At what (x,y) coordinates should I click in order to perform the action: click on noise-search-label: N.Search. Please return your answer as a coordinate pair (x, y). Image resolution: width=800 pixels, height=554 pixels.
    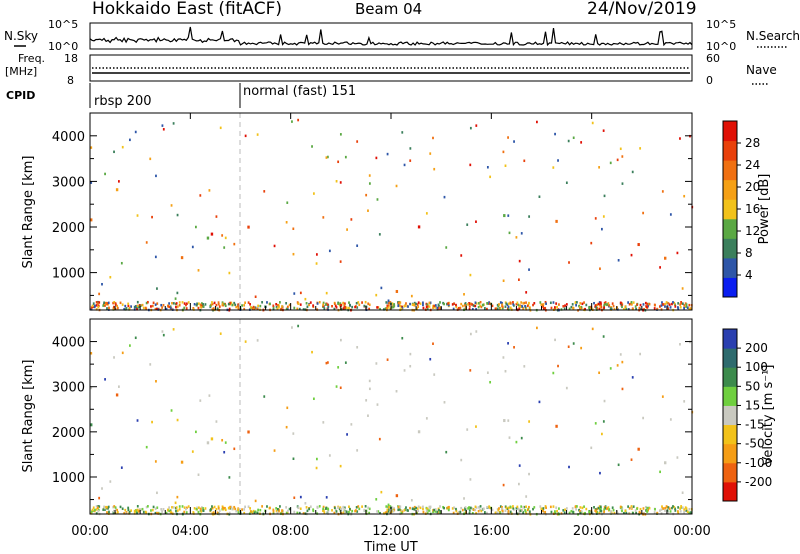
    Looking at the image, I should click on (773, 36).